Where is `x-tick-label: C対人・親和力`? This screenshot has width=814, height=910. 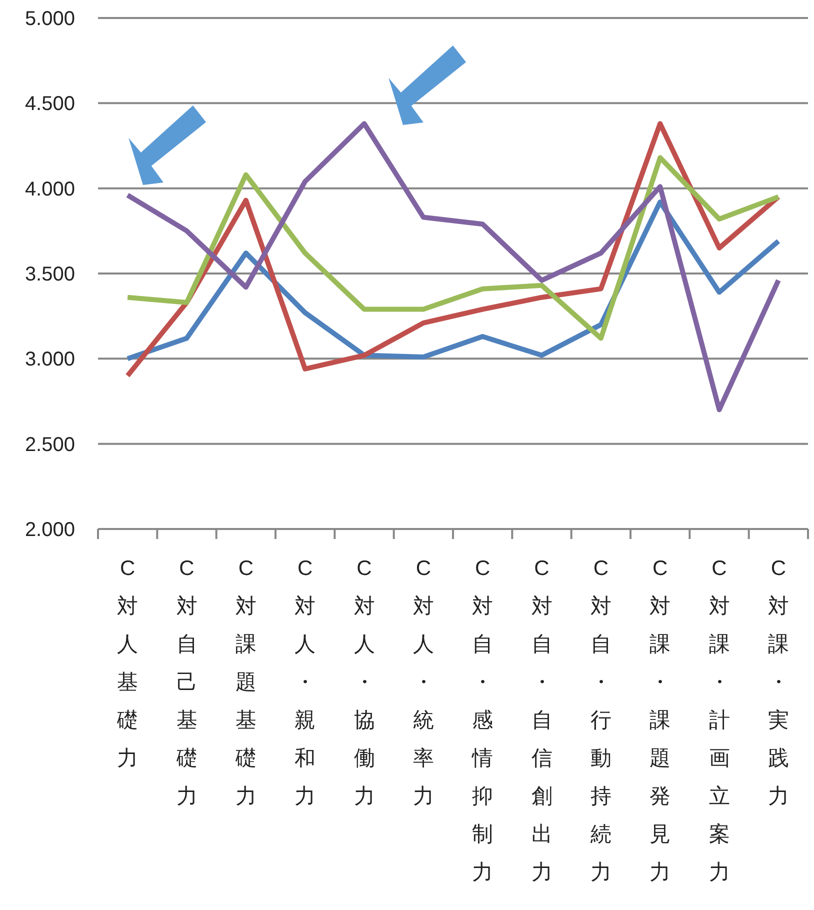 x-tick-label: C対人・親和力 is located at coordinates (305, 682).